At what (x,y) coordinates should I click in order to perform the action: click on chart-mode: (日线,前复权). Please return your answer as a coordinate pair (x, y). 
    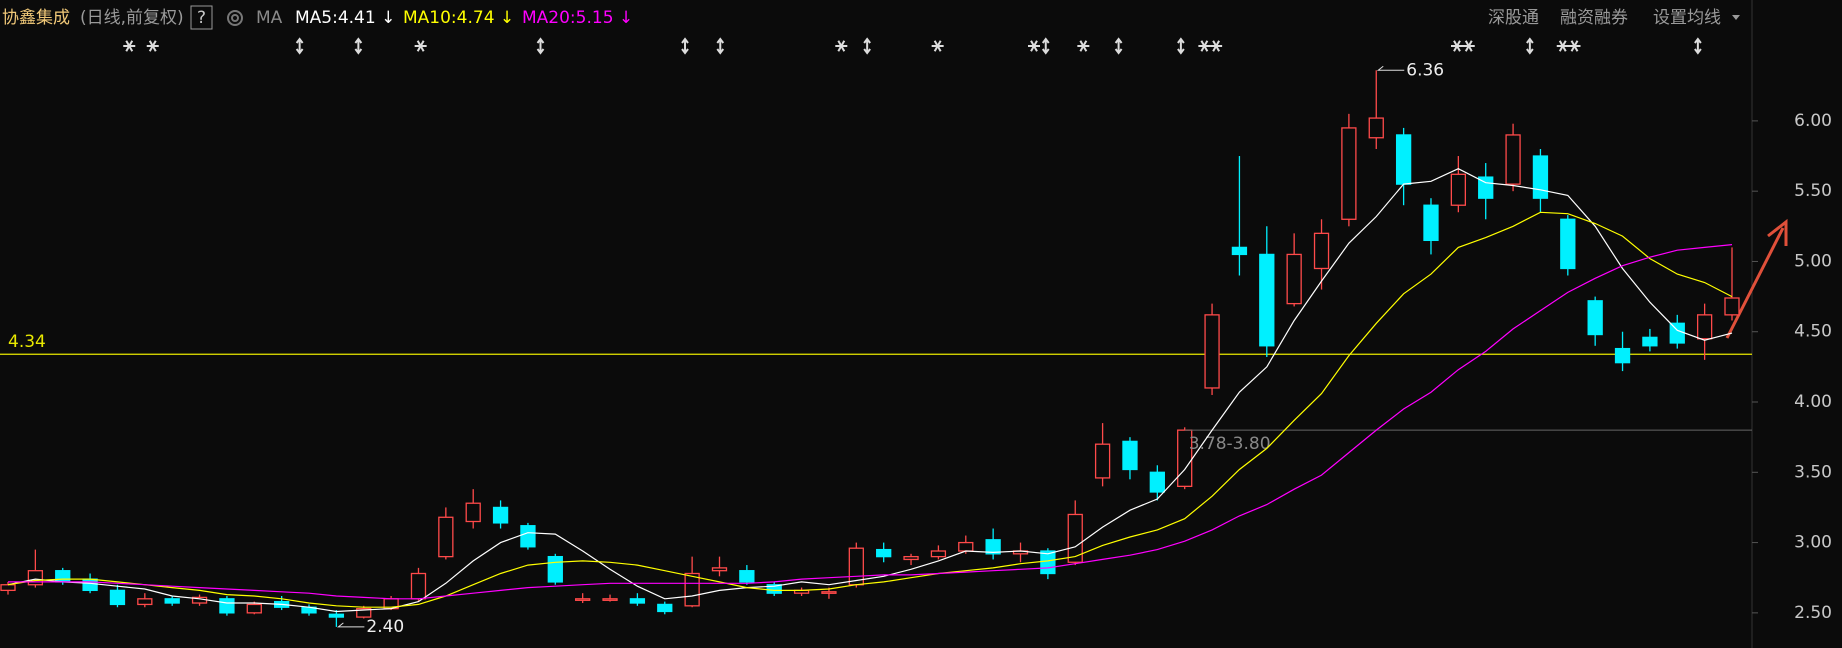
    Looking at the image, I should click on (132, 18).